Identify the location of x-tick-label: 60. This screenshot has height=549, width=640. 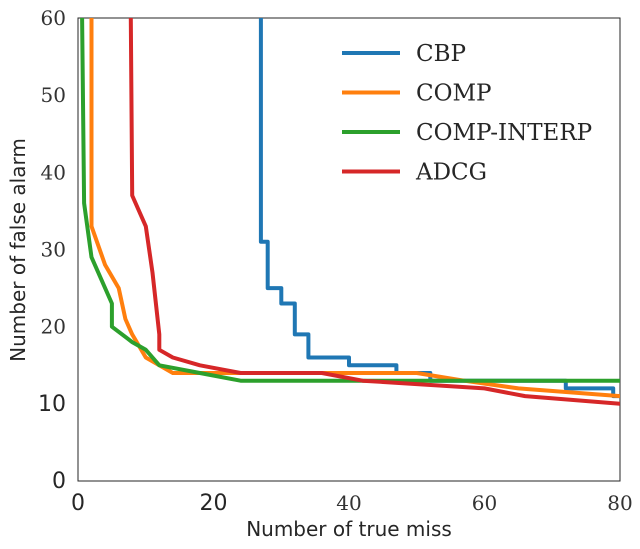
(484, 503).